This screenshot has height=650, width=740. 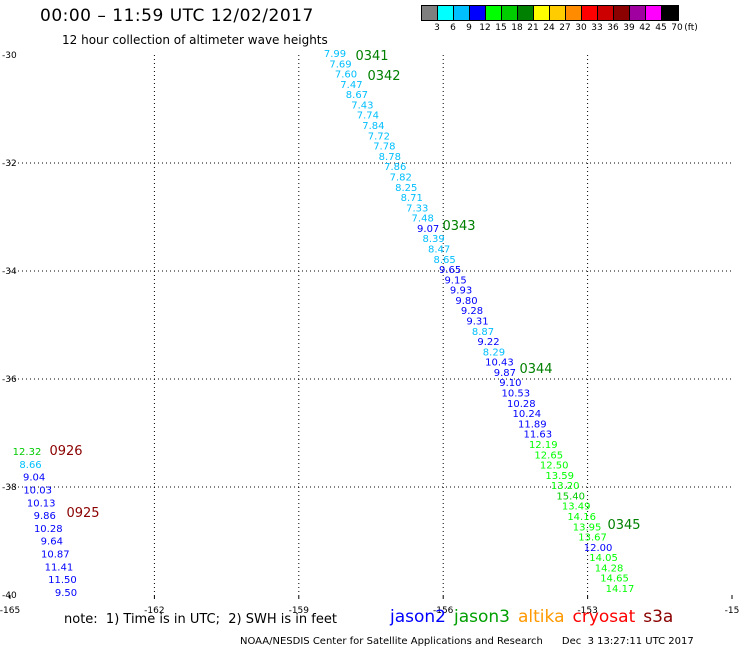 I want to click on legend-swatches, so click(x=550, y=13).